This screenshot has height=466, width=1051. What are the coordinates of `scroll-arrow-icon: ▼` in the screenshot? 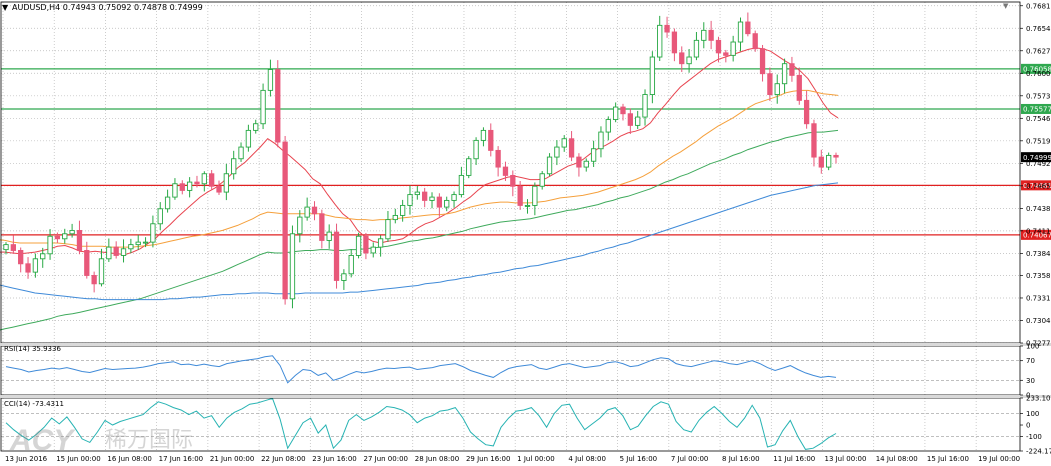 It's located at (1006, 6).